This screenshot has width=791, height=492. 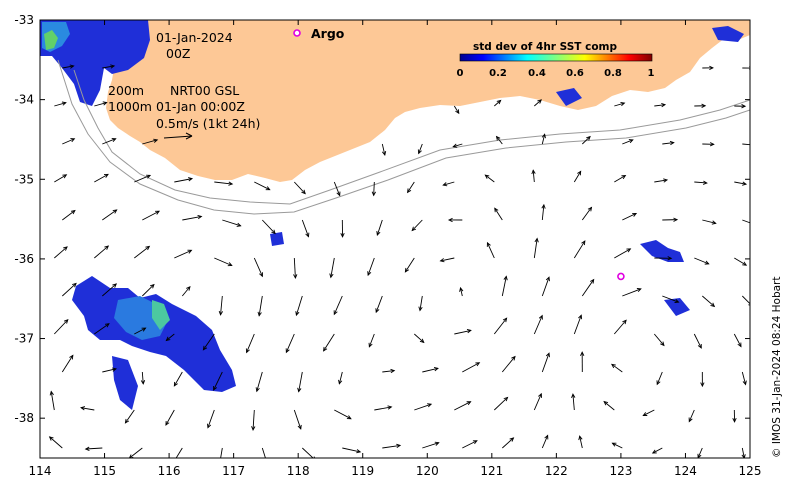 What do you see at coordinates (24, 179) in the screenshot?
I see `y-tick-label: -35` at bounding box center [24, 179].